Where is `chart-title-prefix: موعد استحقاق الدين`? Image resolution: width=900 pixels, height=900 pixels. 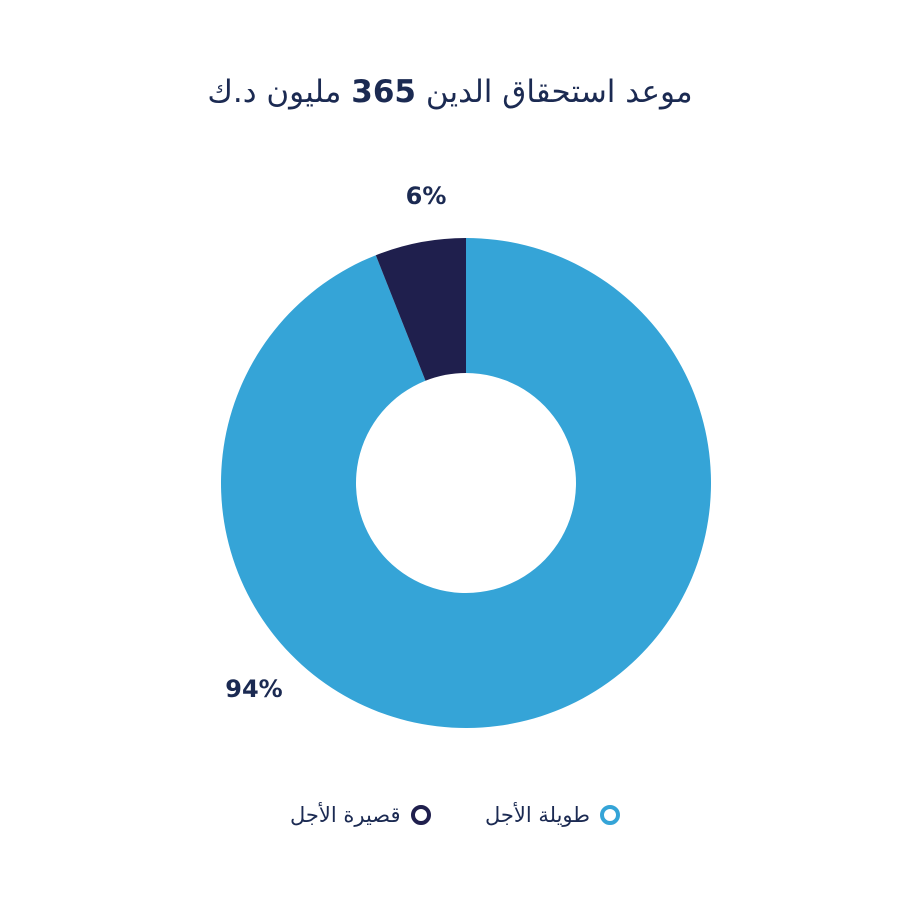 chart-title-prefix: موعد استحقاق الدين is located at coordinates (559, 92).